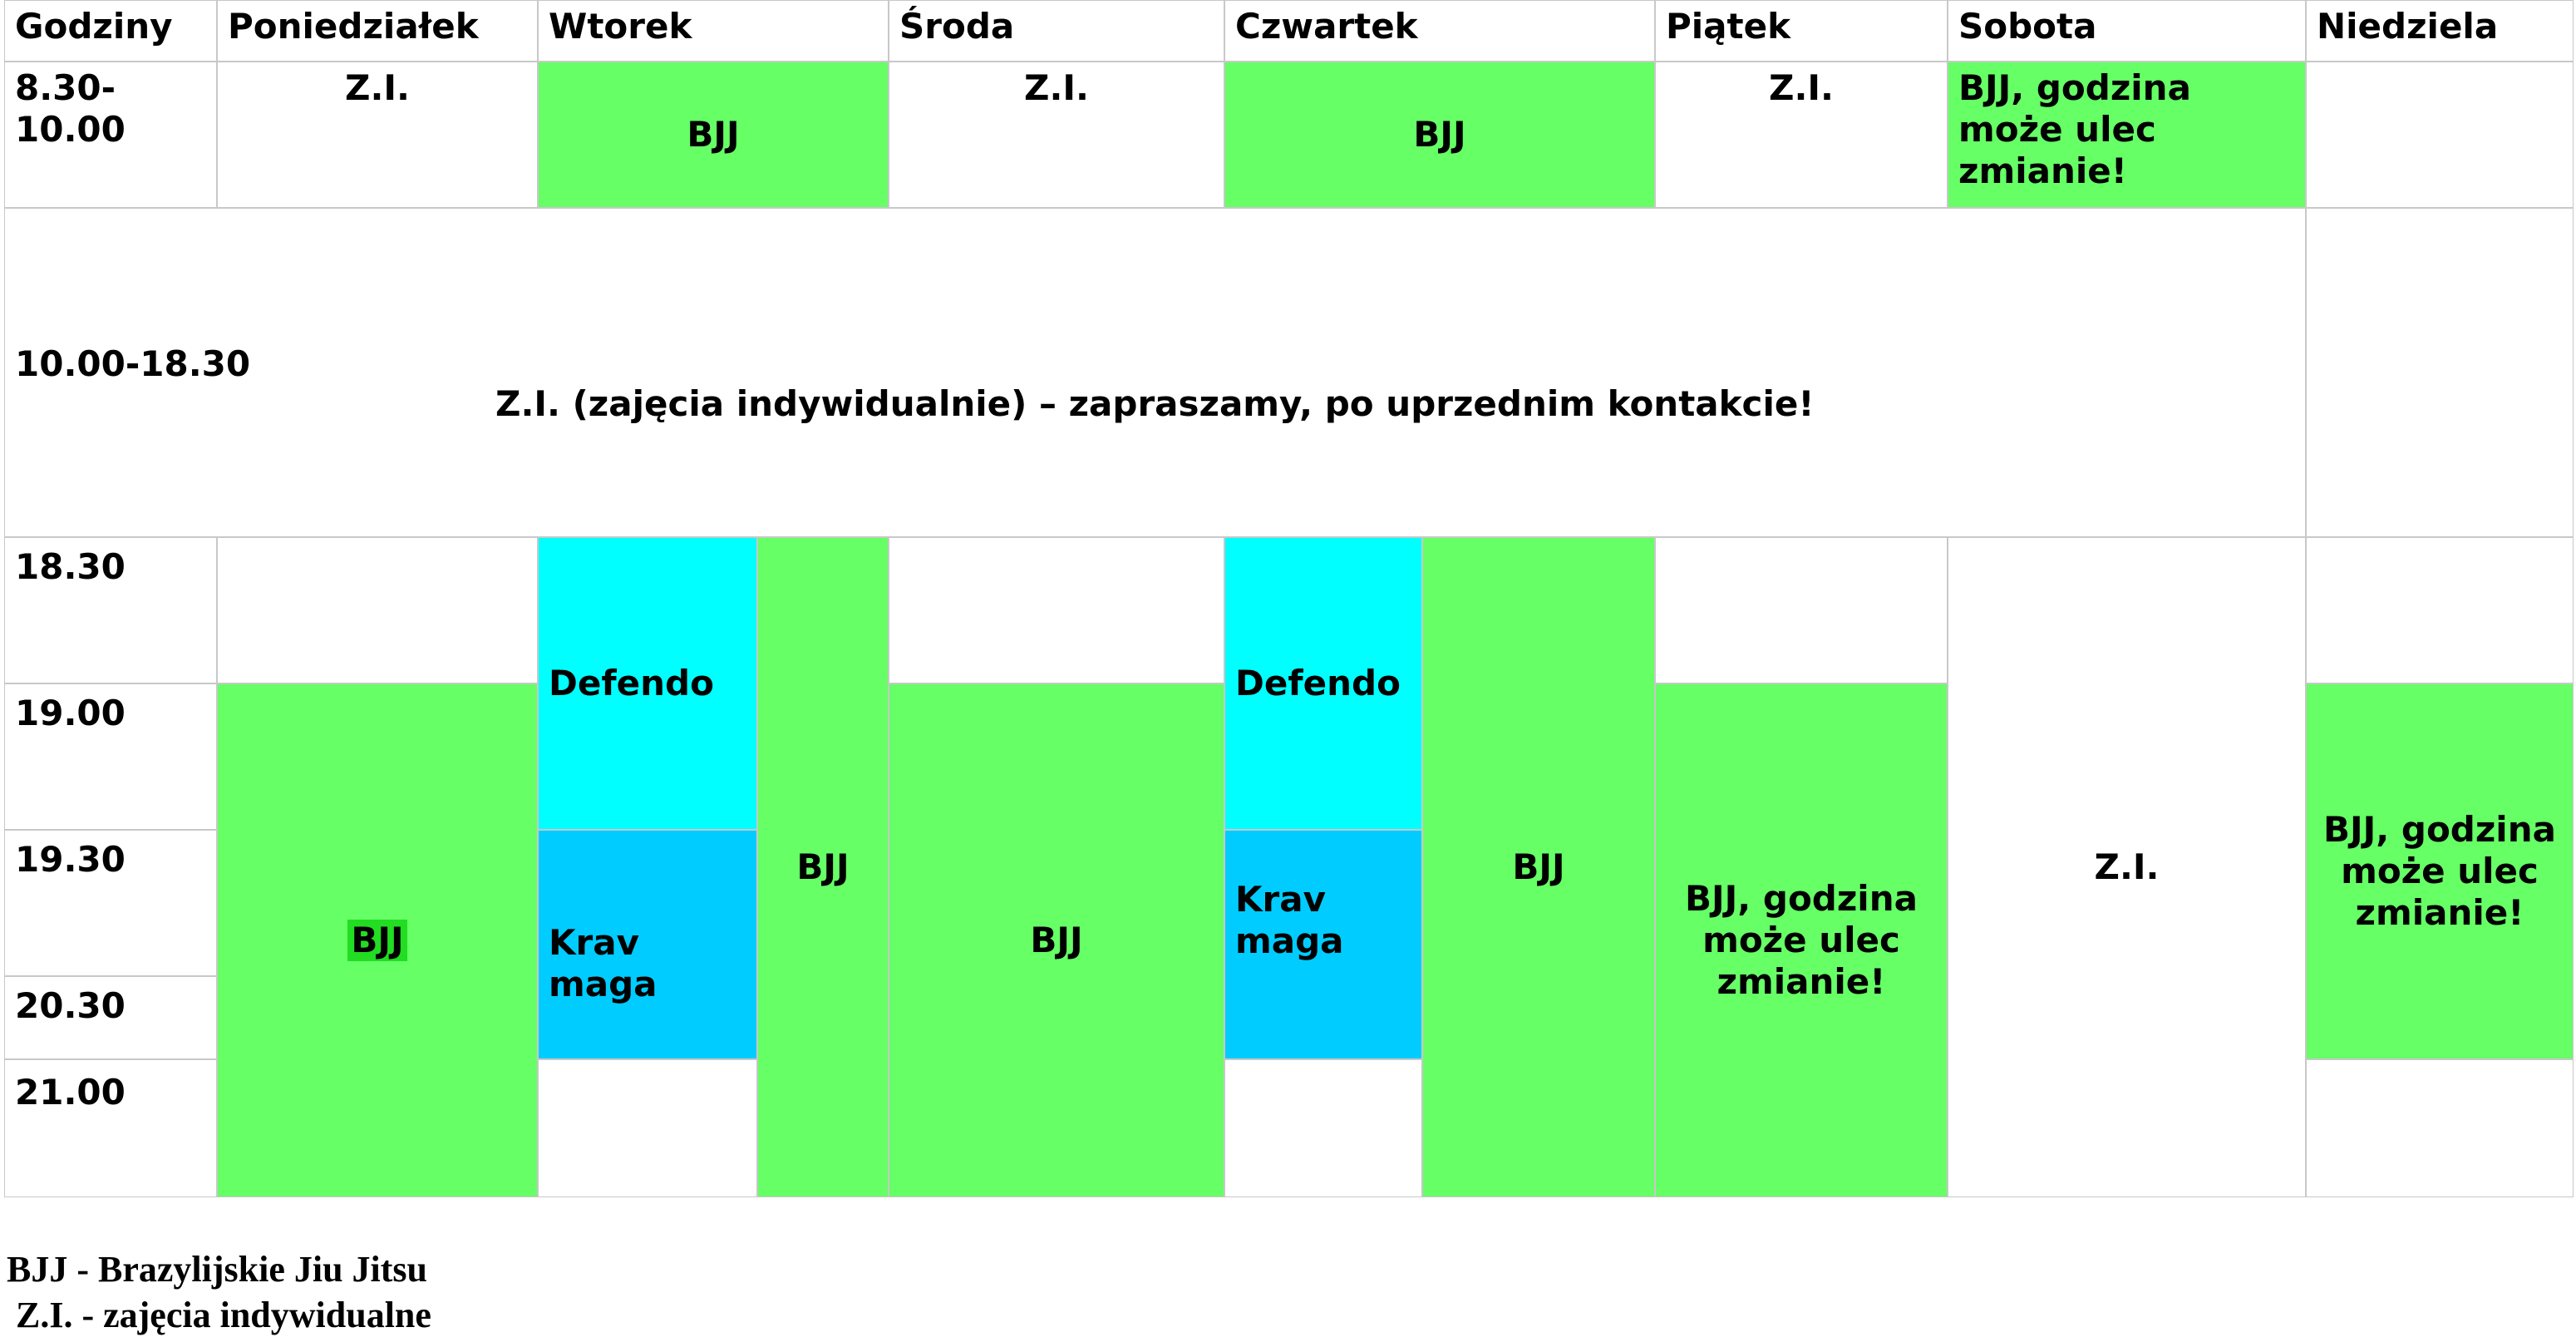 This screenshot has height=1342, width=2576. Describe the element at coordinates (353, 26) in the screenshot. I see `header-monday-label: Poniedziałek` at that location.